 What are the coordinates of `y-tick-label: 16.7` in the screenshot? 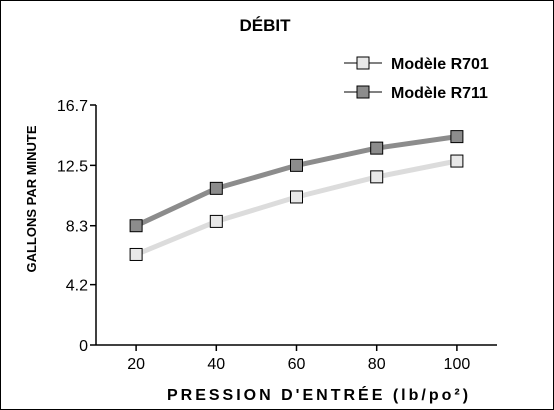 It's located at (72, 106).